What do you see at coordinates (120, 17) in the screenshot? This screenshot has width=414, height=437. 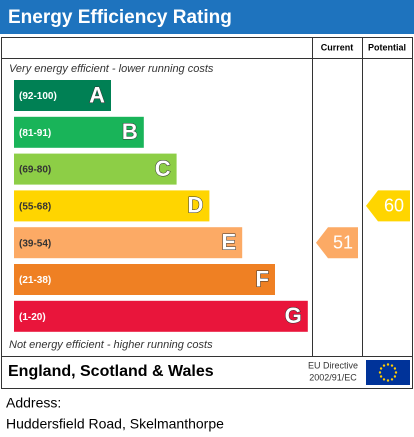 I see `title: Energy Efficiency Rating` at bounding box center [120, 17].